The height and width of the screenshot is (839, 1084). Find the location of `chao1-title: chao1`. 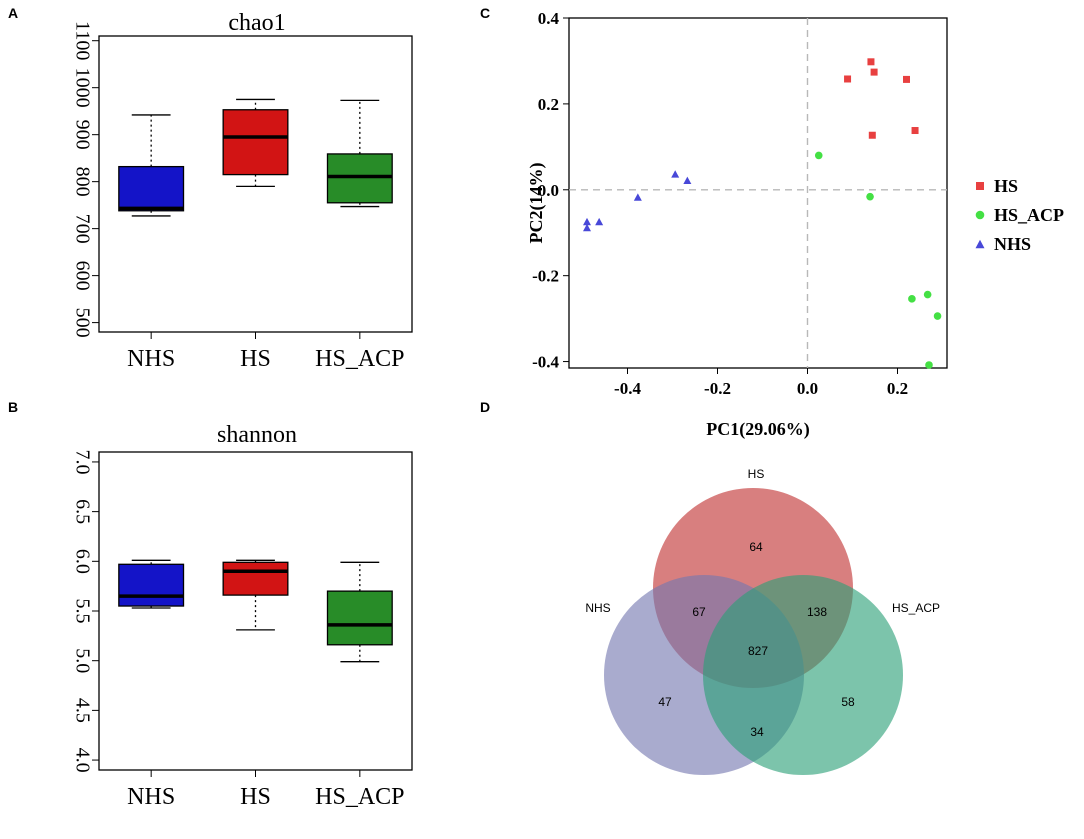

chao1-title: chao1 is located at coordinates (256, 23).